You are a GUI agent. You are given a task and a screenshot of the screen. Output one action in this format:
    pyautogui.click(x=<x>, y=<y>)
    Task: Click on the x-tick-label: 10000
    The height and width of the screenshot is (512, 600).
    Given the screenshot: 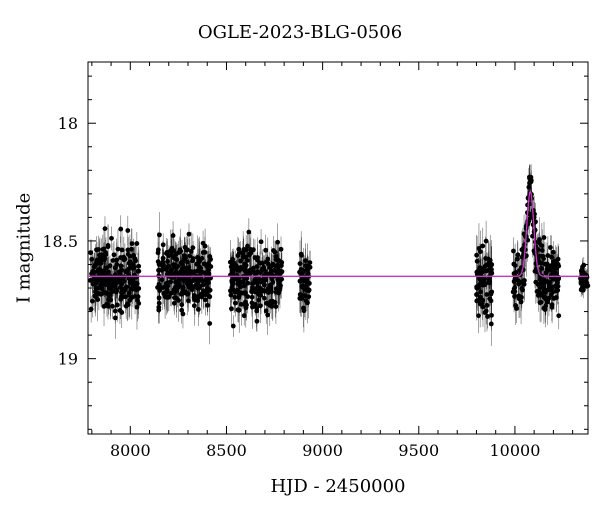 What is the action you would take?
    pyautogui.click(x=514, y=450)
    